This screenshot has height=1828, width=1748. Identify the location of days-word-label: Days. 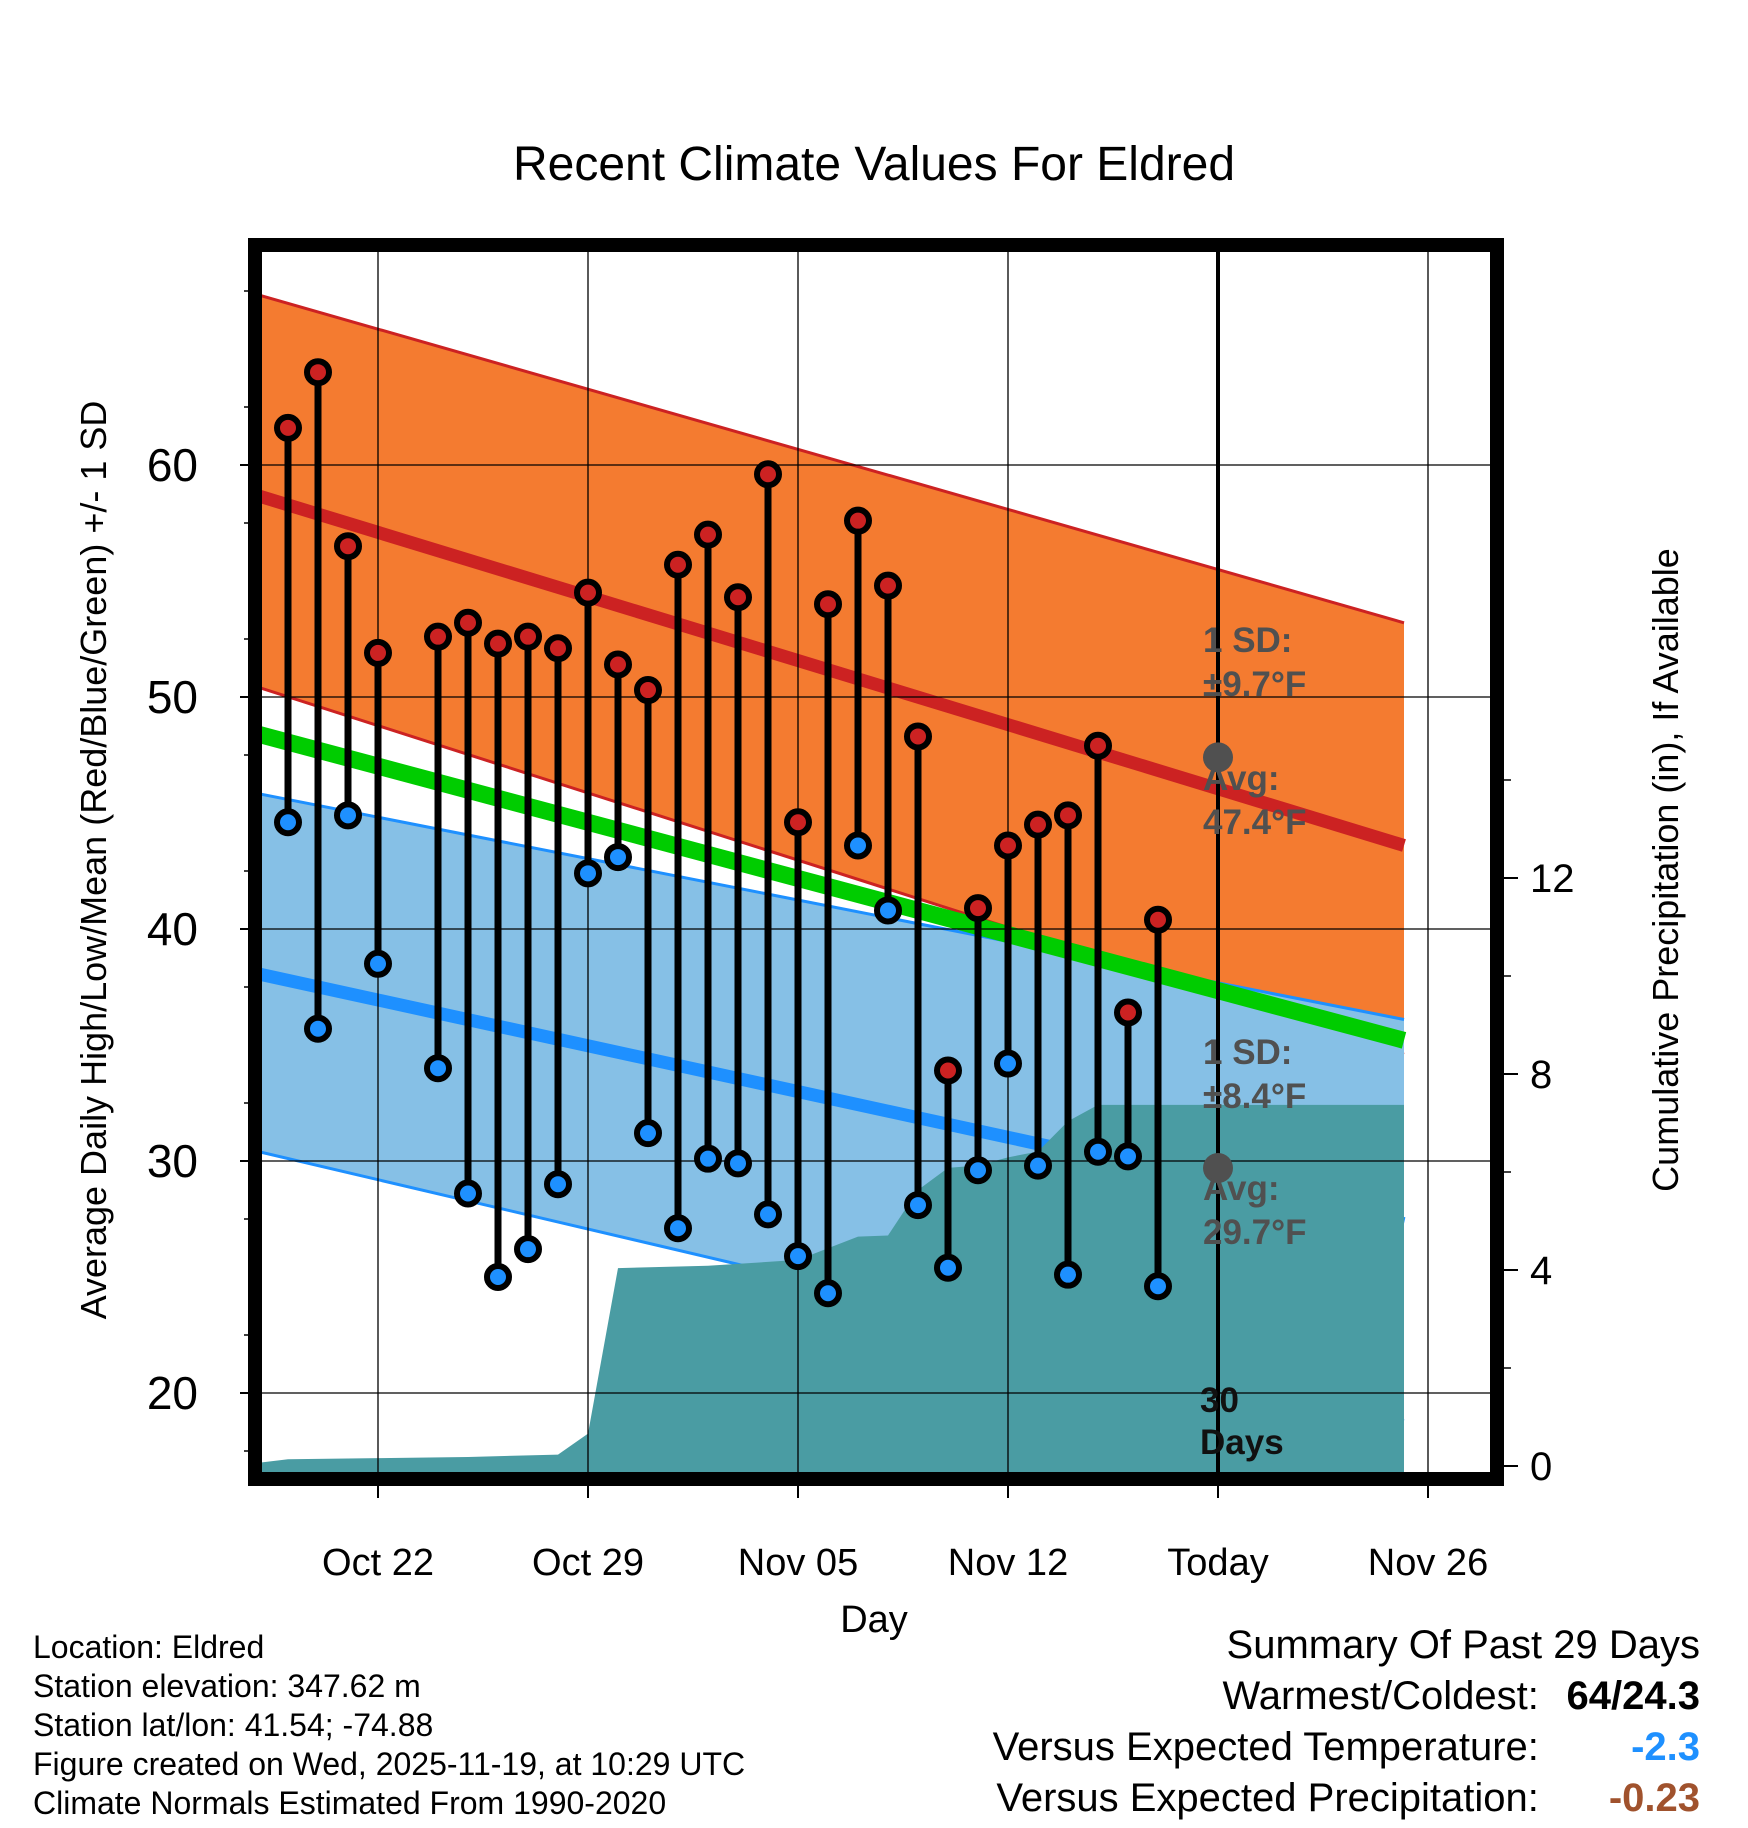
(1242, 1442).